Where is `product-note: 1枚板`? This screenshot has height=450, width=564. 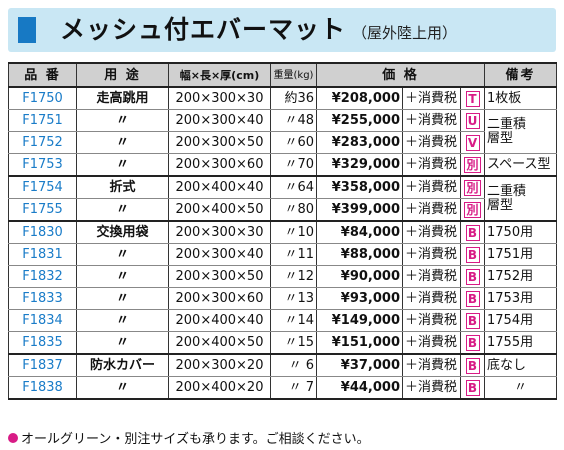 product-note: 1枚板 is located at coordinates (520, 98).